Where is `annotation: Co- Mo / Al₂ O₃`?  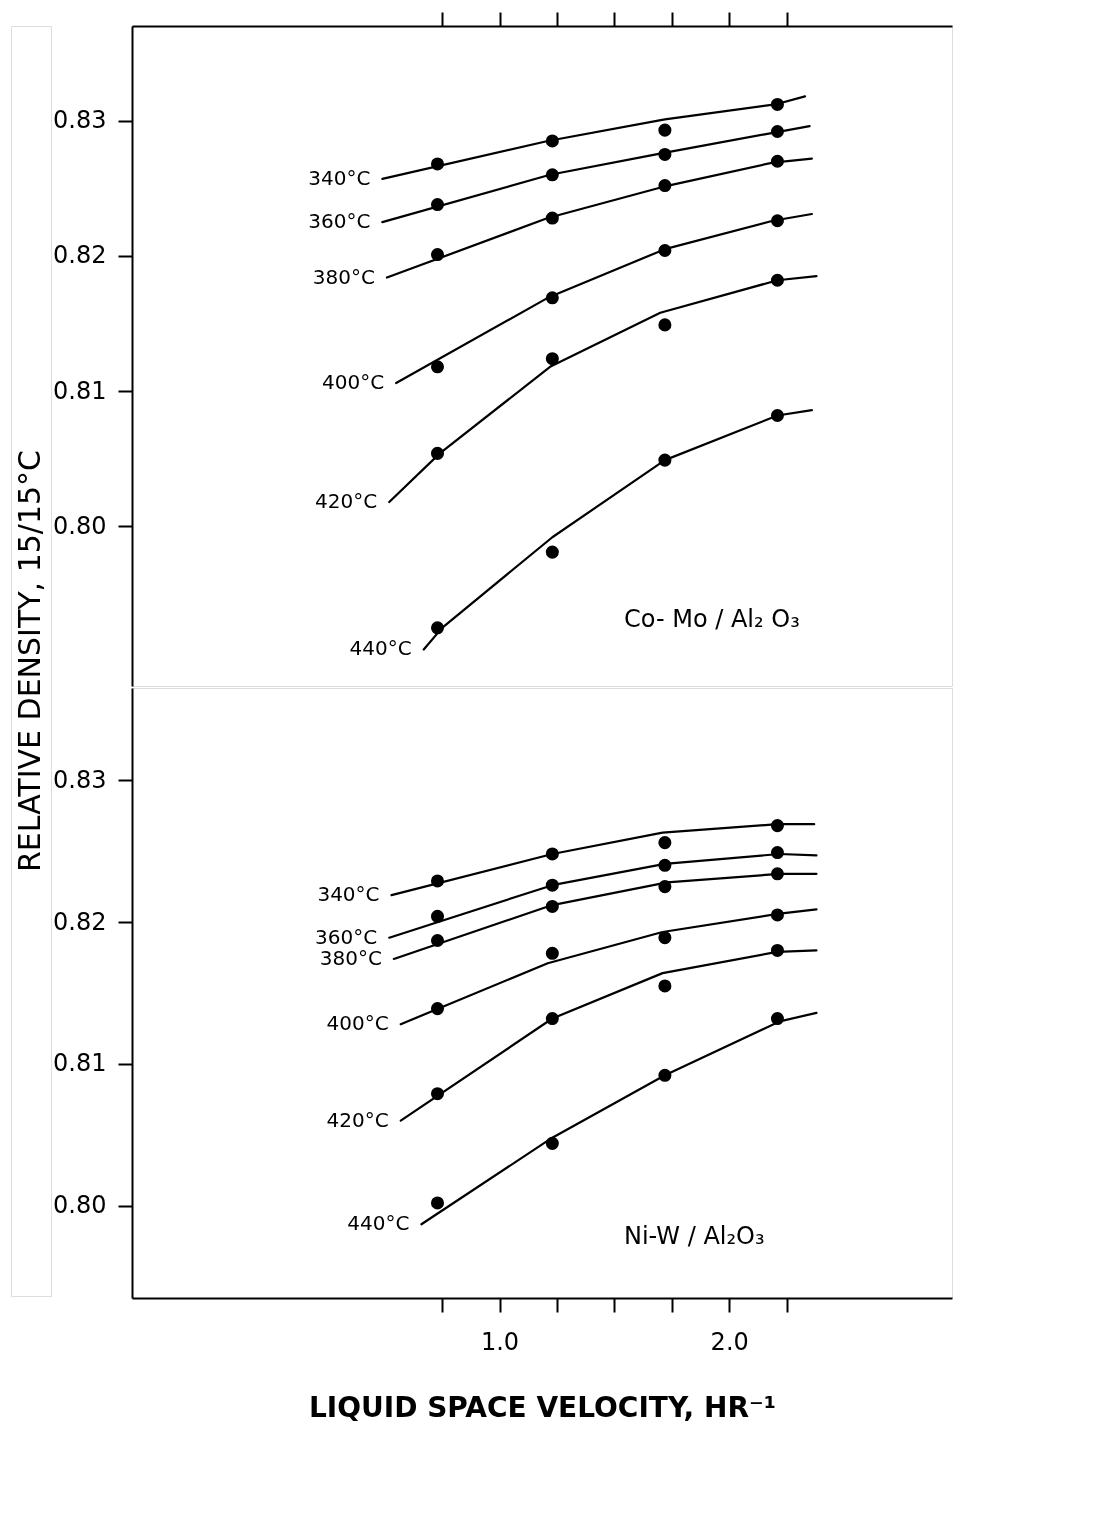
annotation: Co- Mo / Al₂ O₃ is located at coordinates (712, 619).